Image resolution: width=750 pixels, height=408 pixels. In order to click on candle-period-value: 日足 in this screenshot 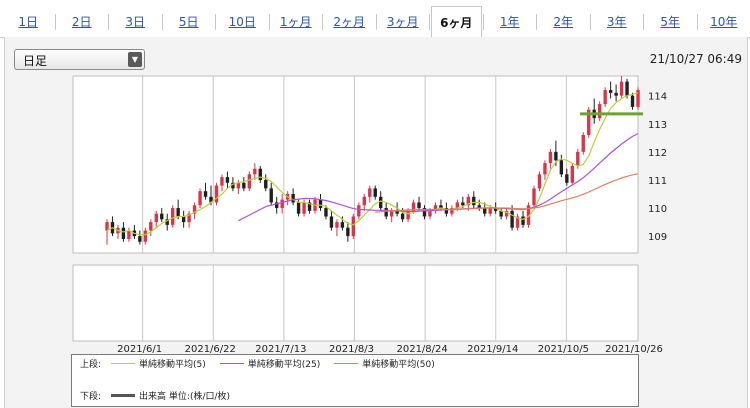, I will do `click(35, 61)`.